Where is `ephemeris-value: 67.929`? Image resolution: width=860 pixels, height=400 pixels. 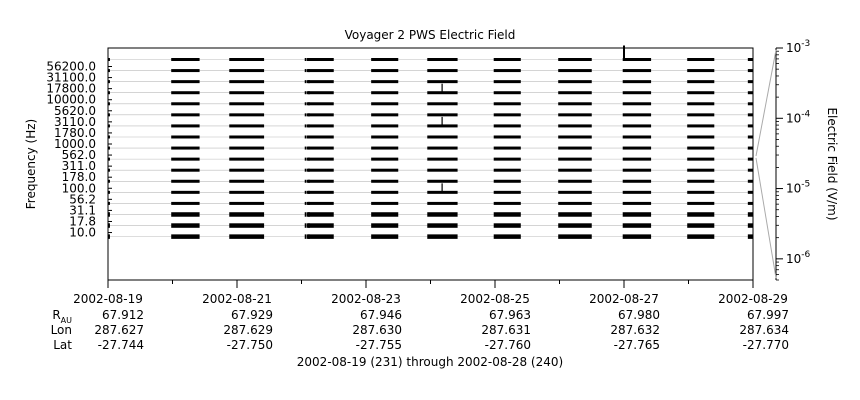
ephemeris-value: 67.929 is located at coordinates (252, 315).